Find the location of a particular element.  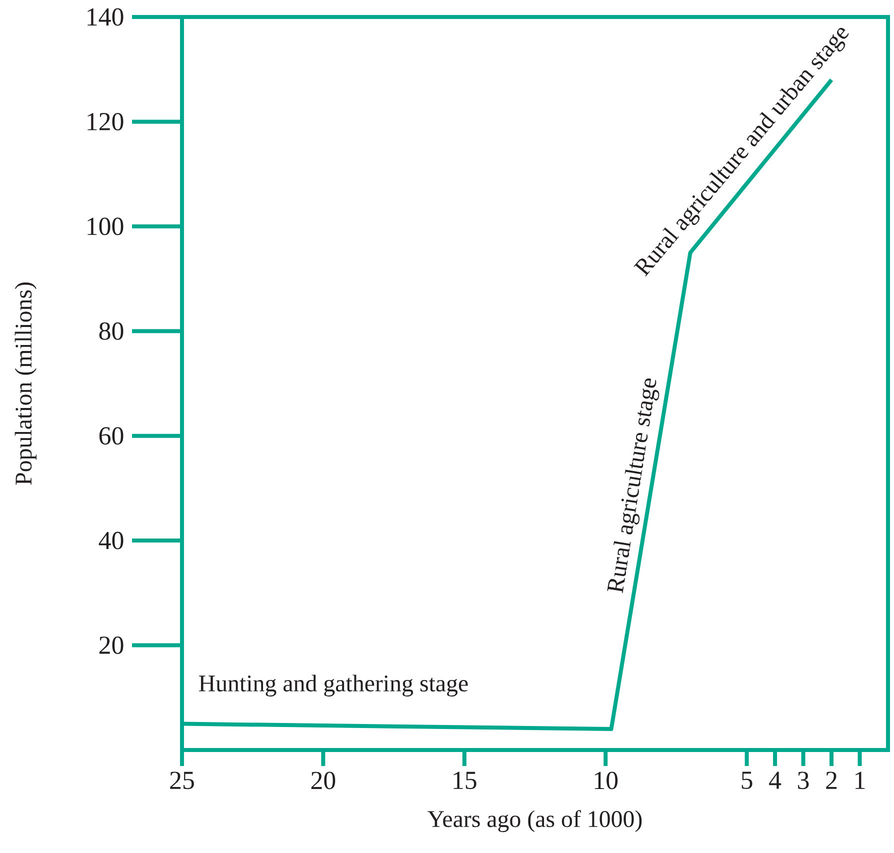

x-tick-label: 25 is located at coordinates (182, 781).